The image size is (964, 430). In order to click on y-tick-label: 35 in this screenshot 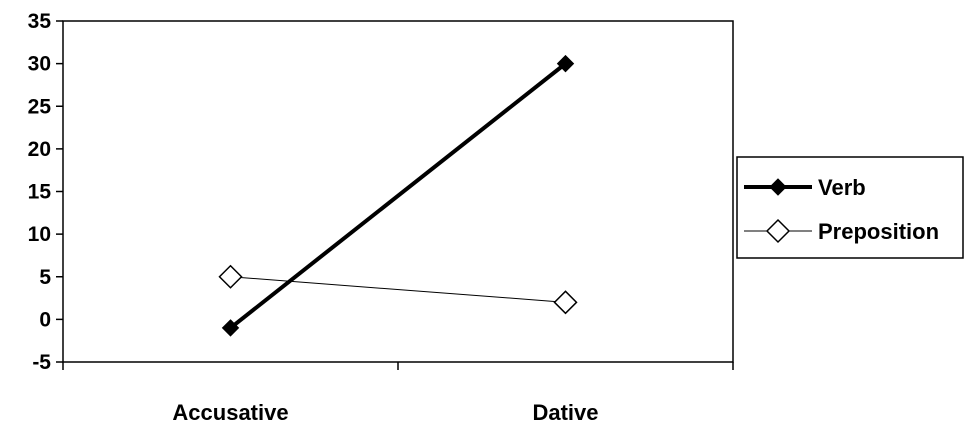, I will do `click(40, 21)`.